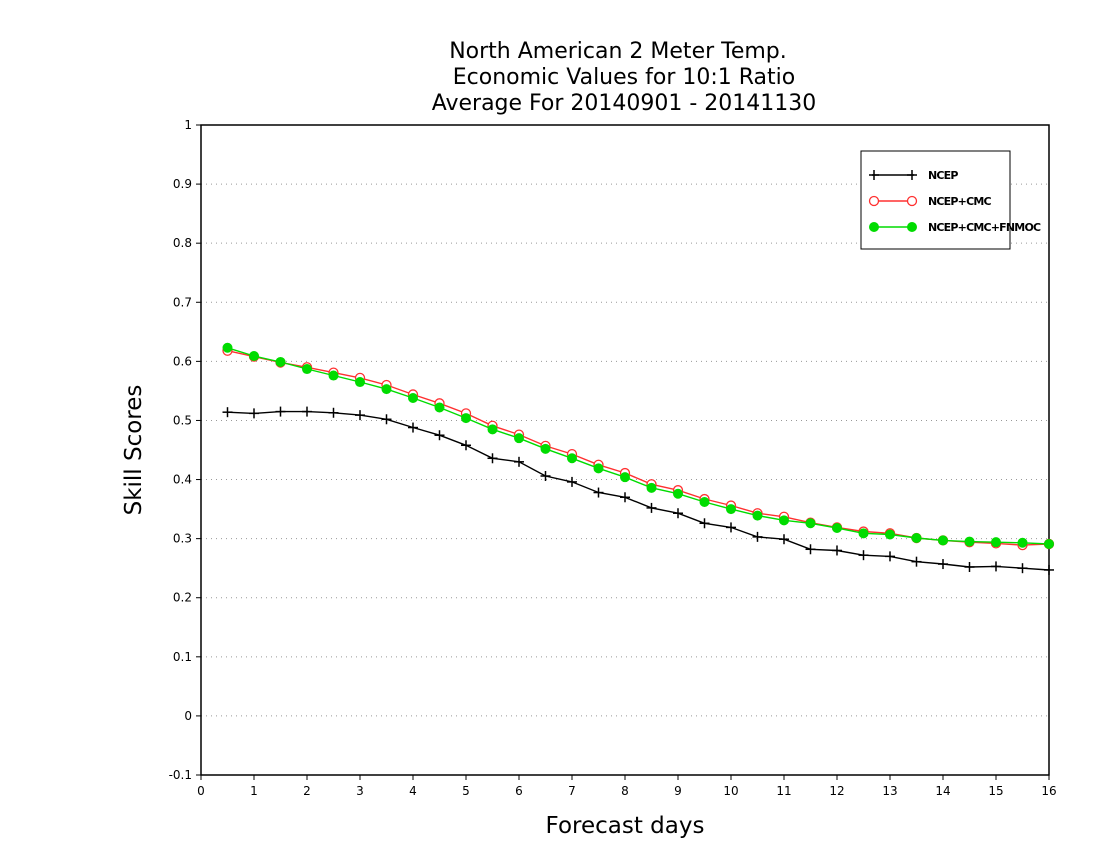 The height and width of the screenshot is (850, 1100). I want to click on legend: NCEP NCEP+CMC NCEP+CMC+FNMOC, so click(951, 200).